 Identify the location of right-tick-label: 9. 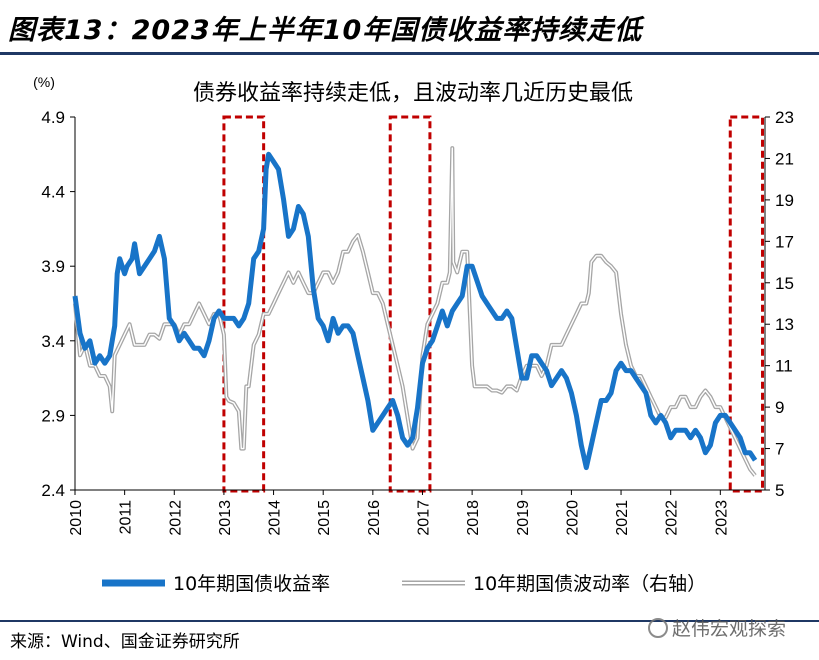
(779, 407).